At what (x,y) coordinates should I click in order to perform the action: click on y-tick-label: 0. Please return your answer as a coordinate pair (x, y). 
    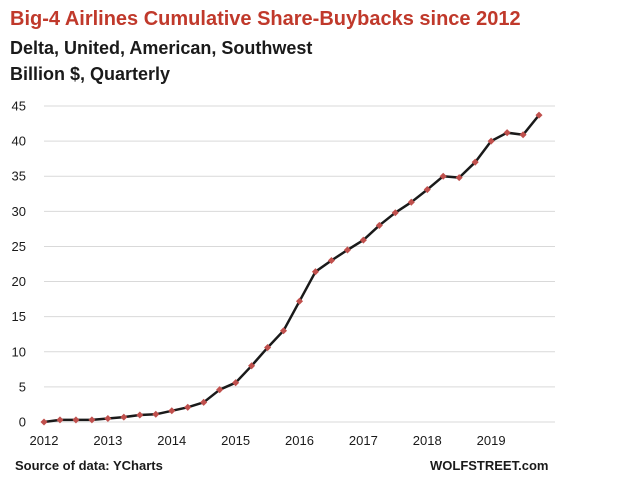
    Looking at the image, I should click on (22, 422).